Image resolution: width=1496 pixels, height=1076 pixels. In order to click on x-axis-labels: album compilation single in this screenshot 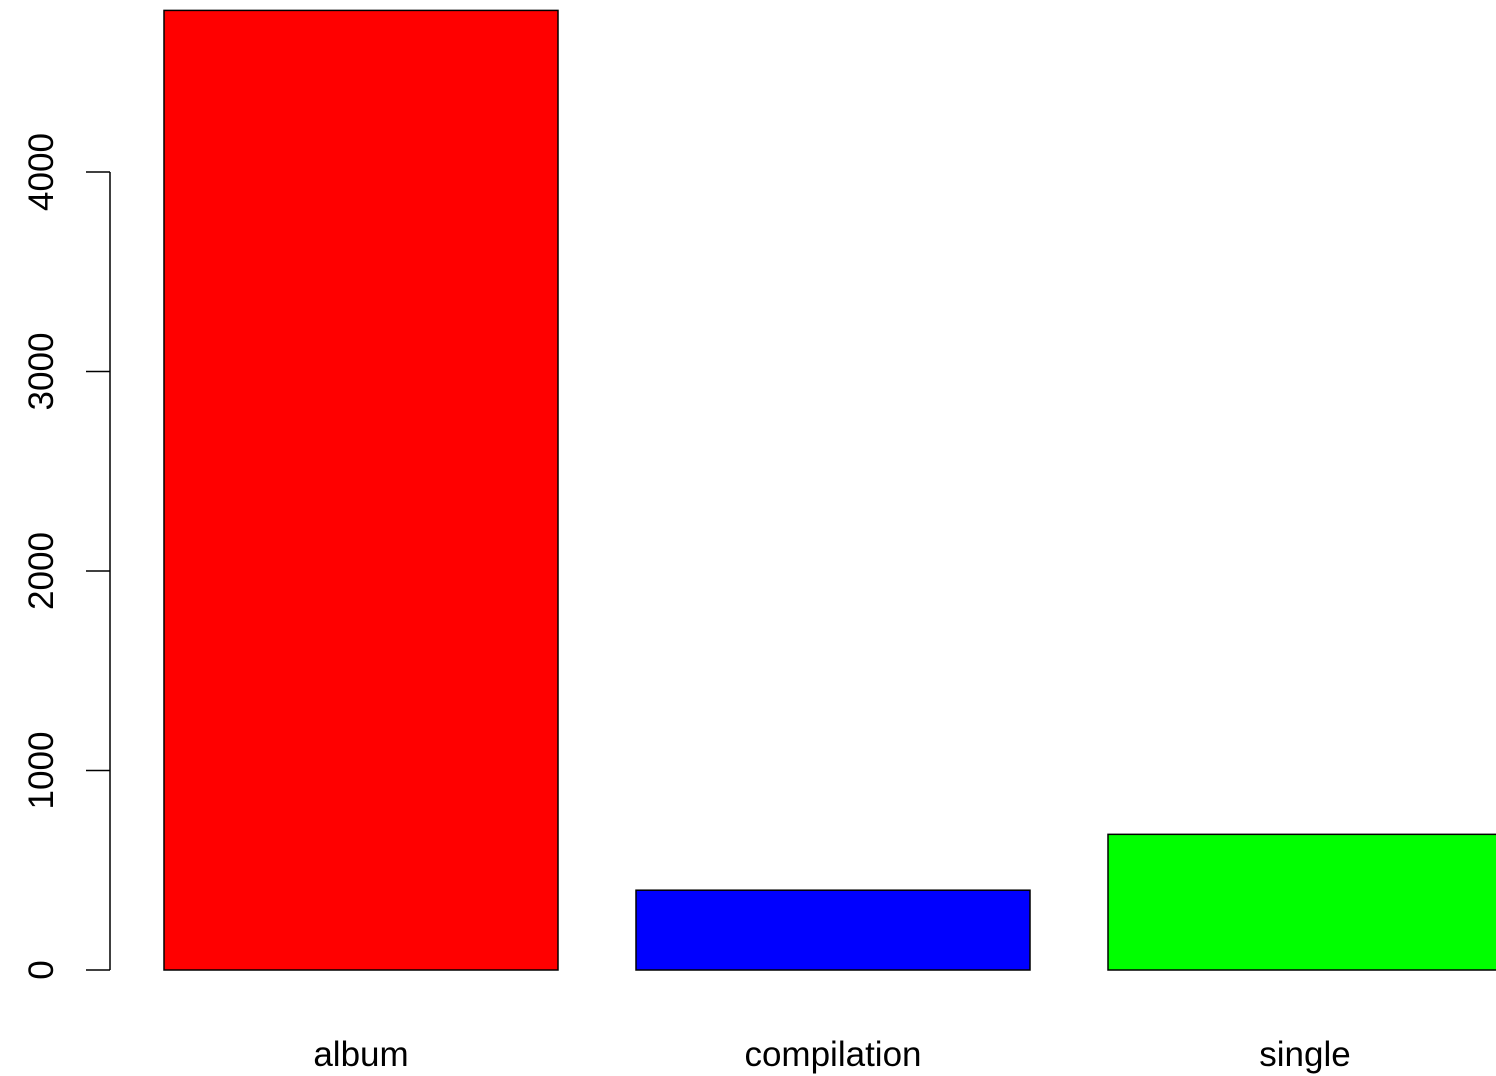, I will do `click(831, 1054)`.